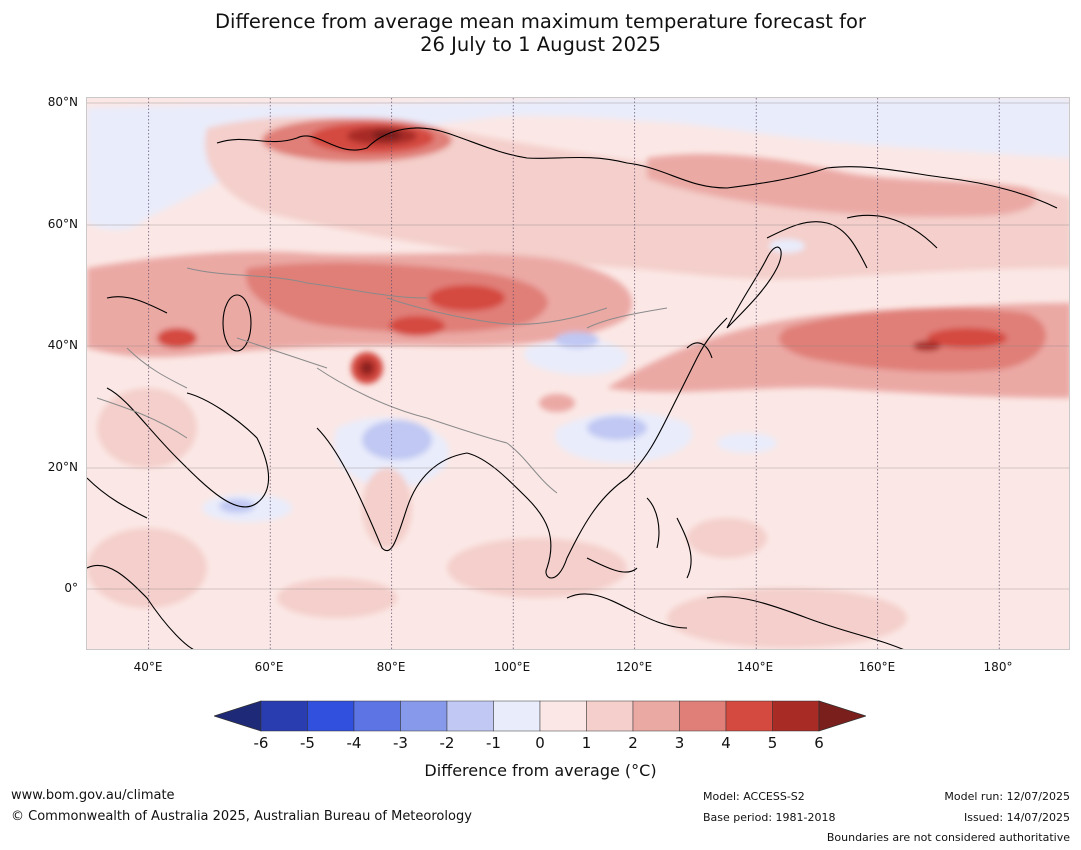 The height and width of the screenshot is (850, 1081). Describe the element at coordinates (634, 667) in the screenshot. I see `lon-label-120e: 120°E` at that location.